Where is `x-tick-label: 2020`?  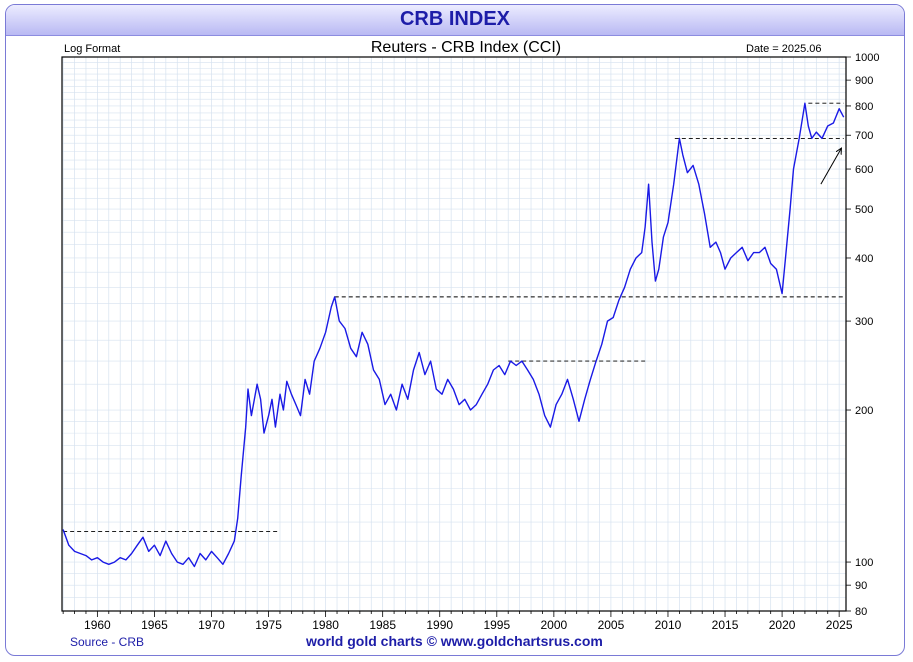
x-tick-label: 2020 is located at coordinates (782, 625).